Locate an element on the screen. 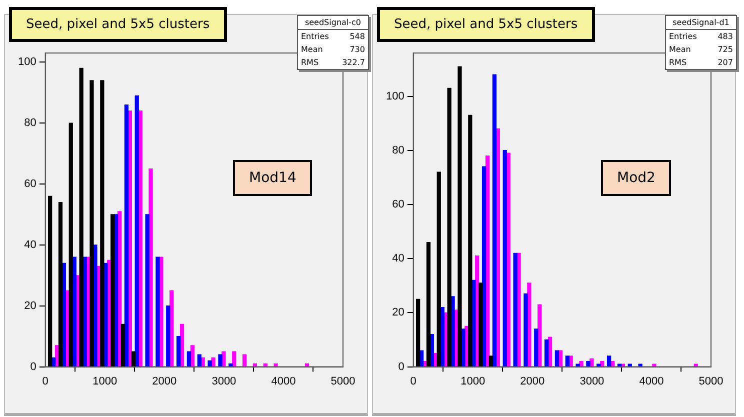 The width and height of the screenshot is (744, 417). text: Mean 730 is located at coordinates (333, 49).